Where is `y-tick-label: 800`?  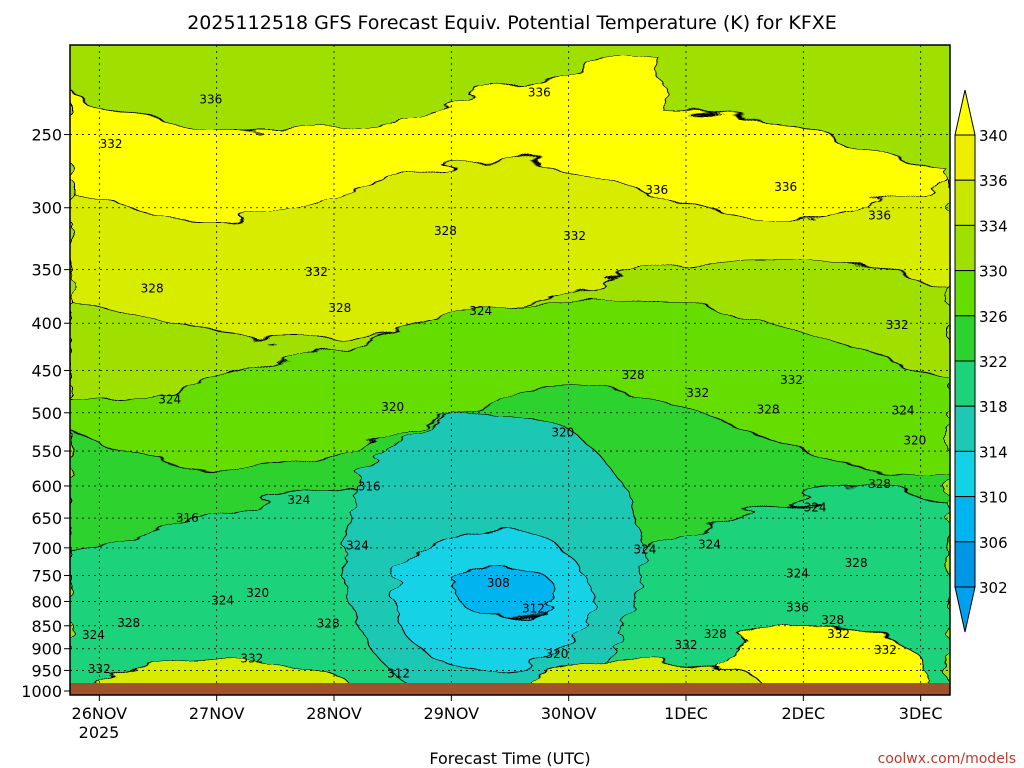
y-tick-label: 800 is located at coordinates (46, 601).